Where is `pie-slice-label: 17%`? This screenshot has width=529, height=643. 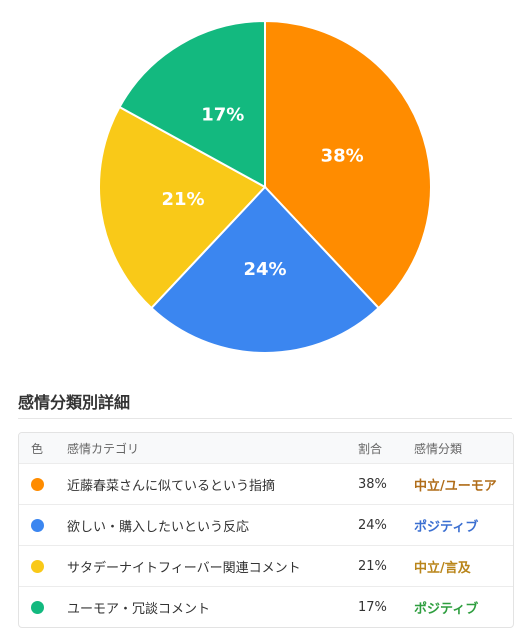 pie-slice-label: 17% is located at coordinates (222, 115).